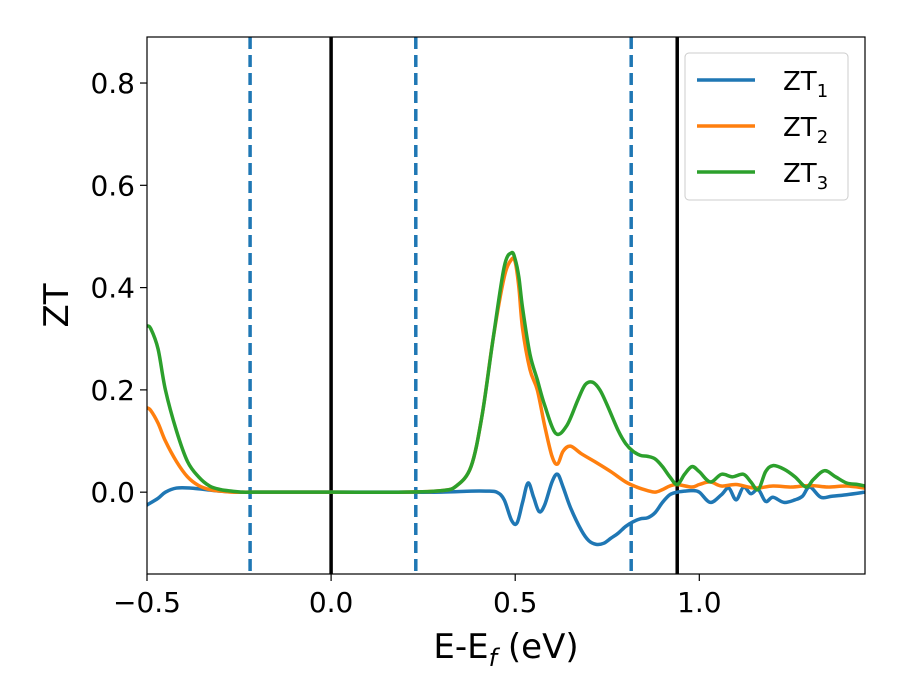 The width and height of the screenshot is (900, 700). I want to click on legend-box, so click(766, 126).